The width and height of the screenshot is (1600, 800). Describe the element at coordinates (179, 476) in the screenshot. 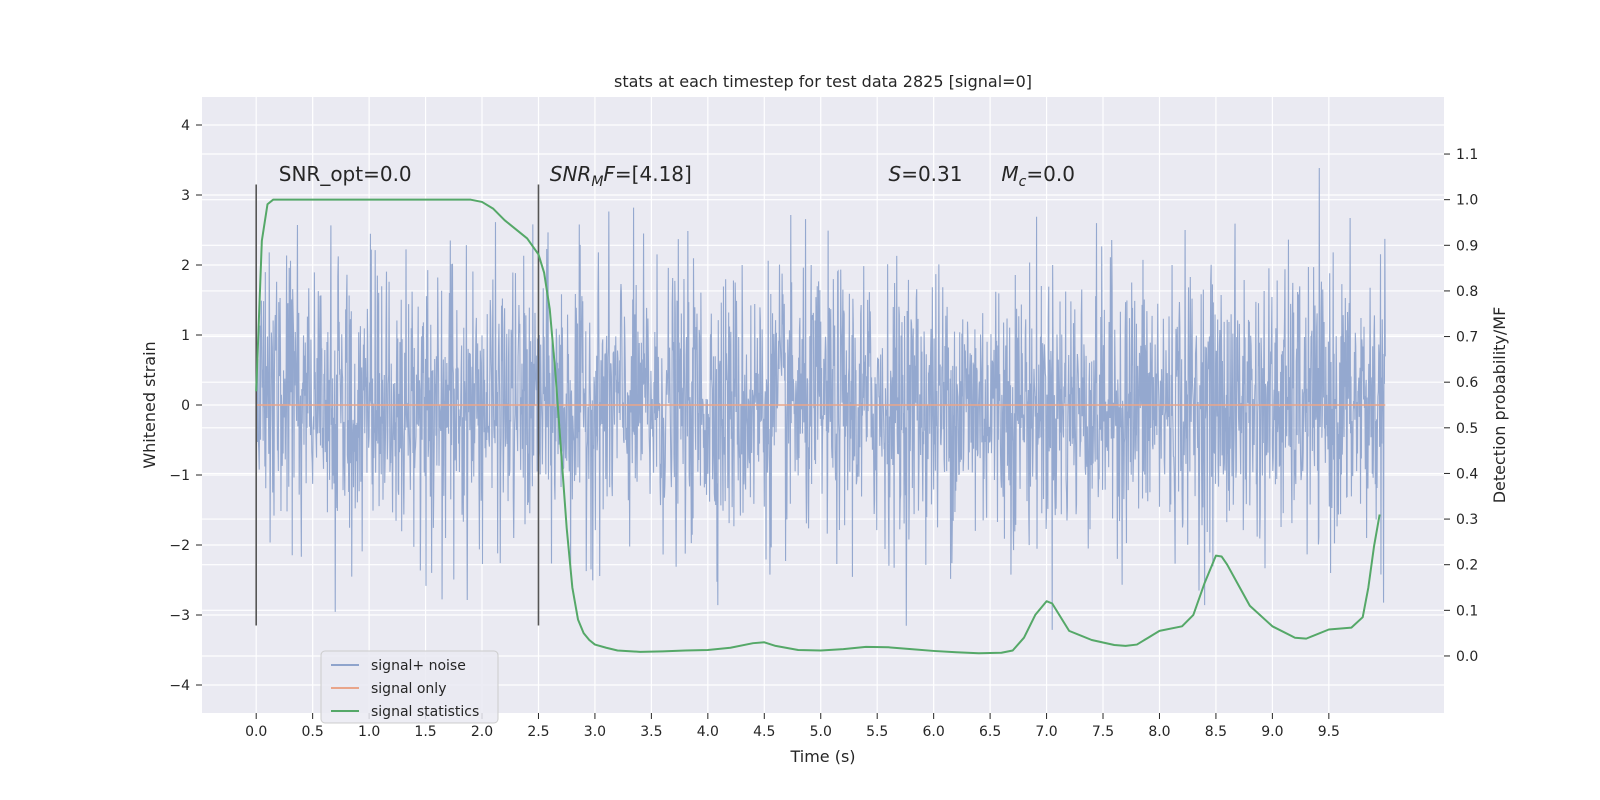

I see `y-tick-label: −1` at that location.